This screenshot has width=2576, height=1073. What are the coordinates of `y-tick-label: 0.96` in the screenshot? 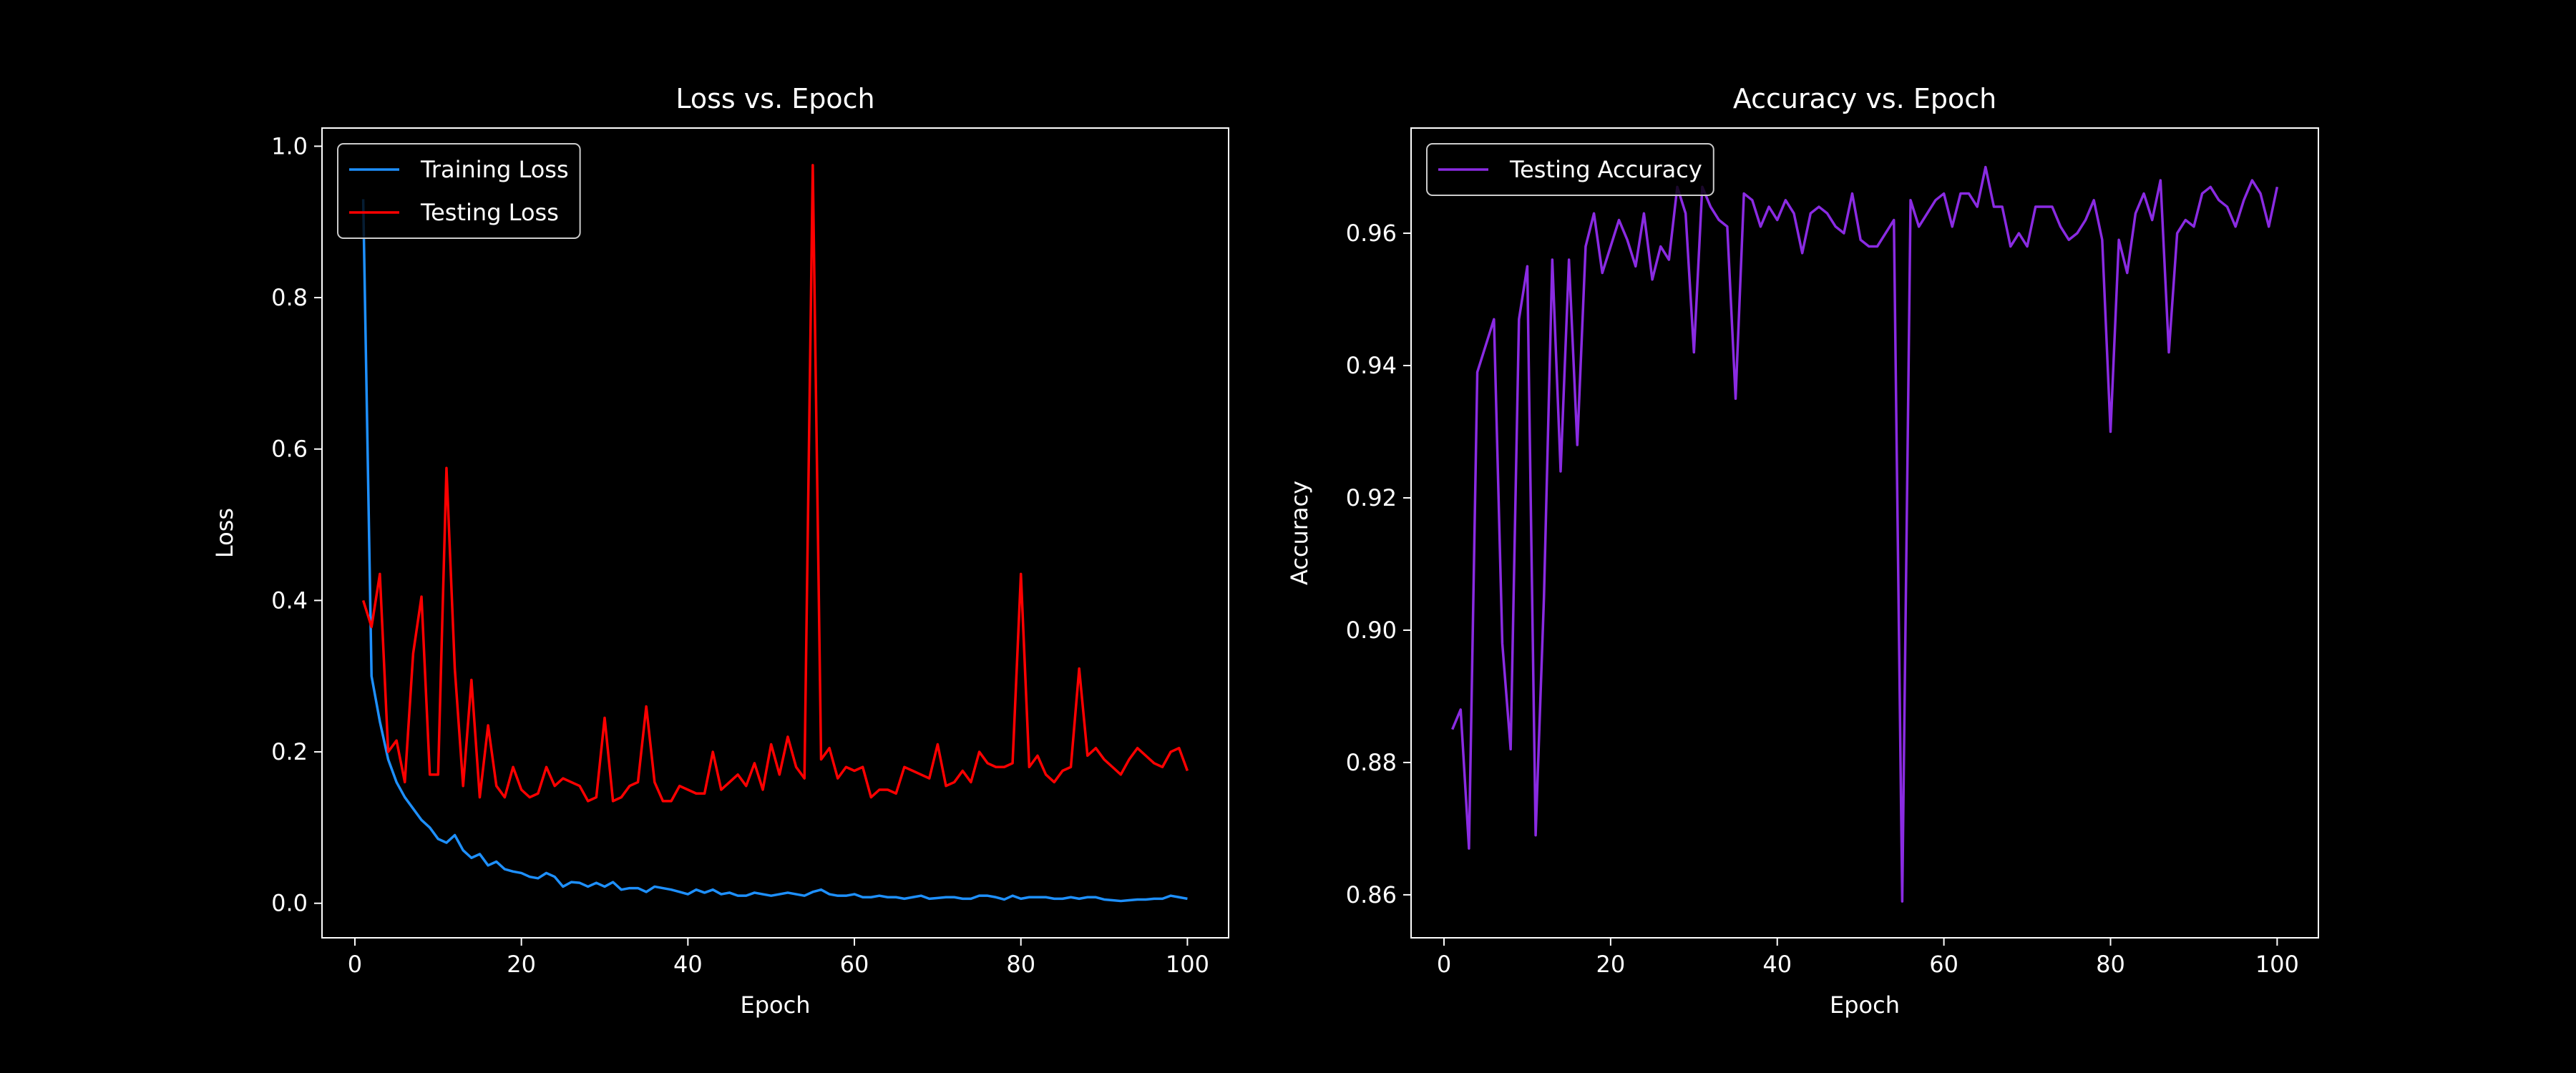 It's located at (1371, 233).